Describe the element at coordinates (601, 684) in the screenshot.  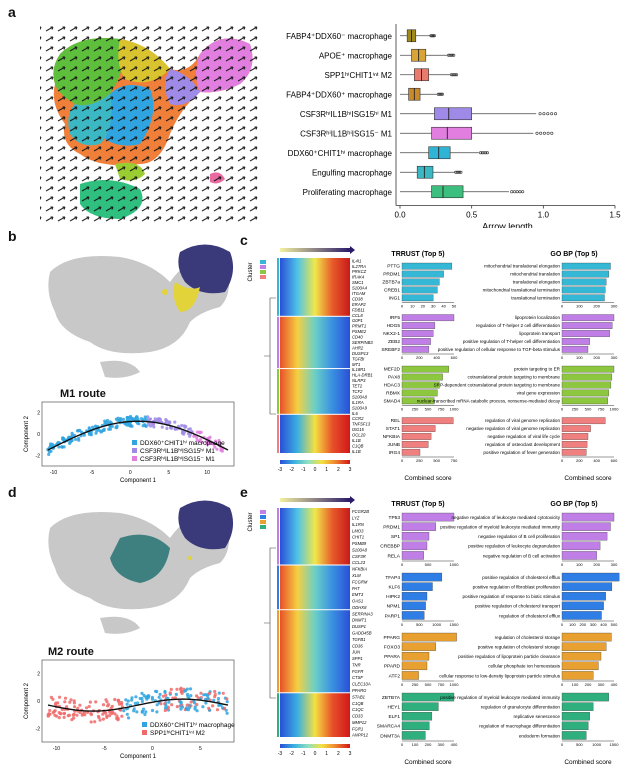
I see `gobp-tick: 300` at that location.